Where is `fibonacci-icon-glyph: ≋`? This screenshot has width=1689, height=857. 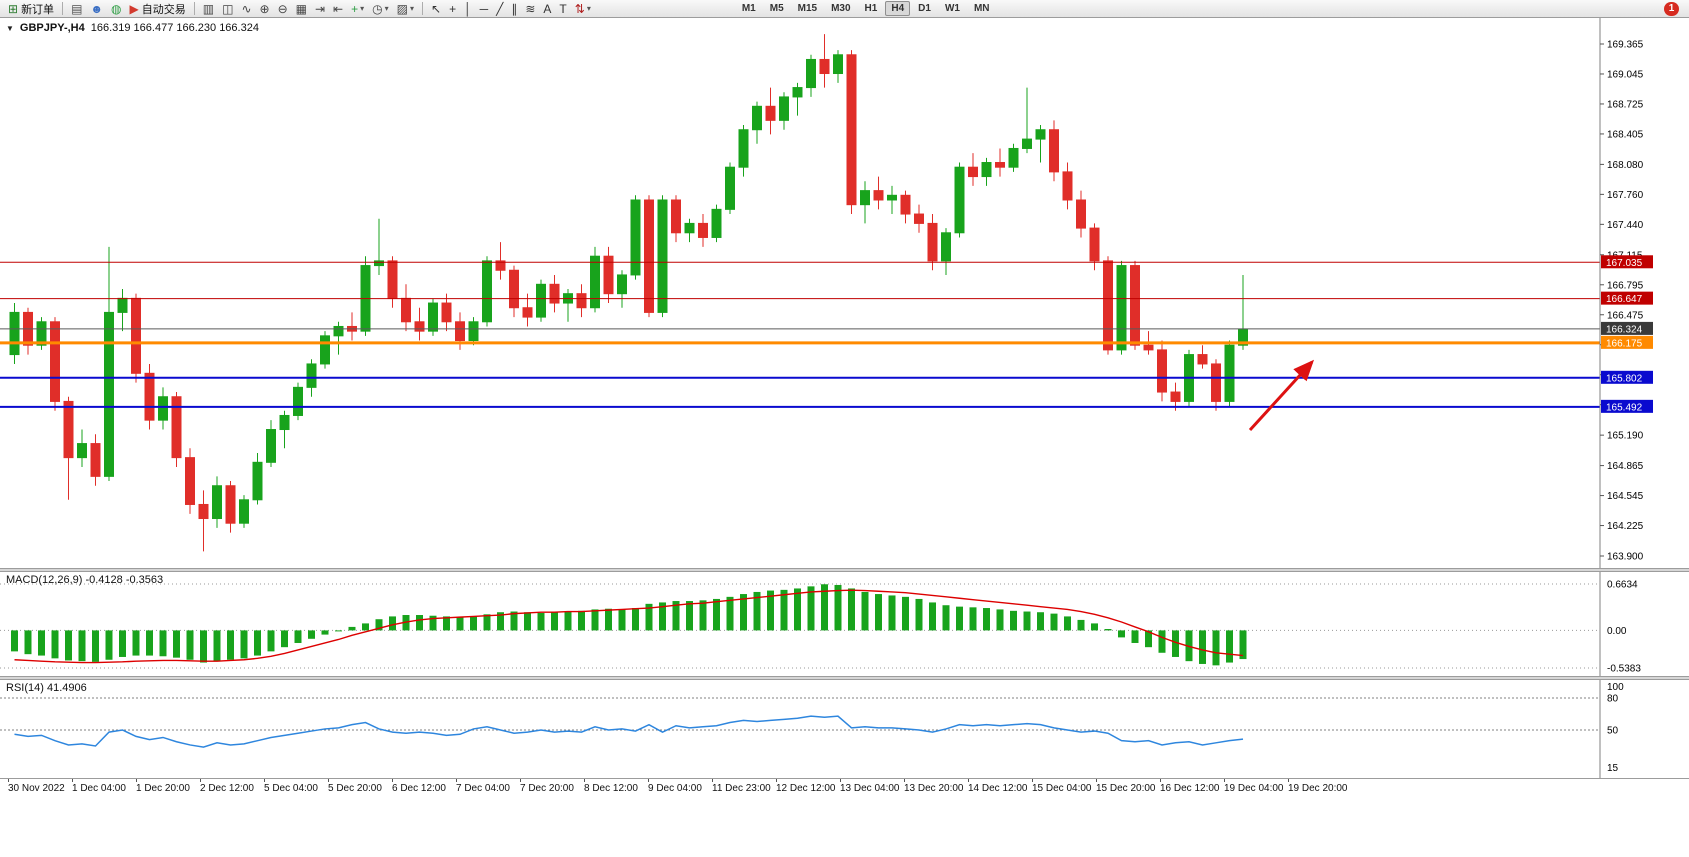 fibonacci-icon-glyph: ≋ is located at coordinates (530, 8).